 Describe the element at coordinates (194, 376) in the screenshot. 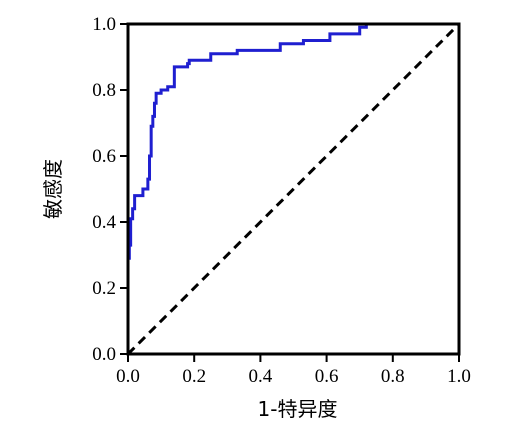

I see `x-tick-label: 0.2` at that location.